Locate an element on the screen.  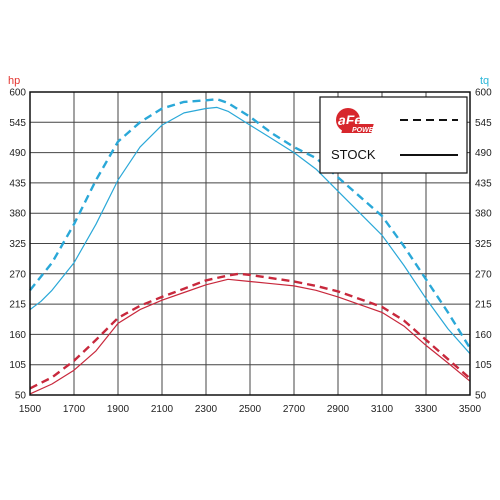
x-tick-label: 2500 is located at coordinates (250, 409).